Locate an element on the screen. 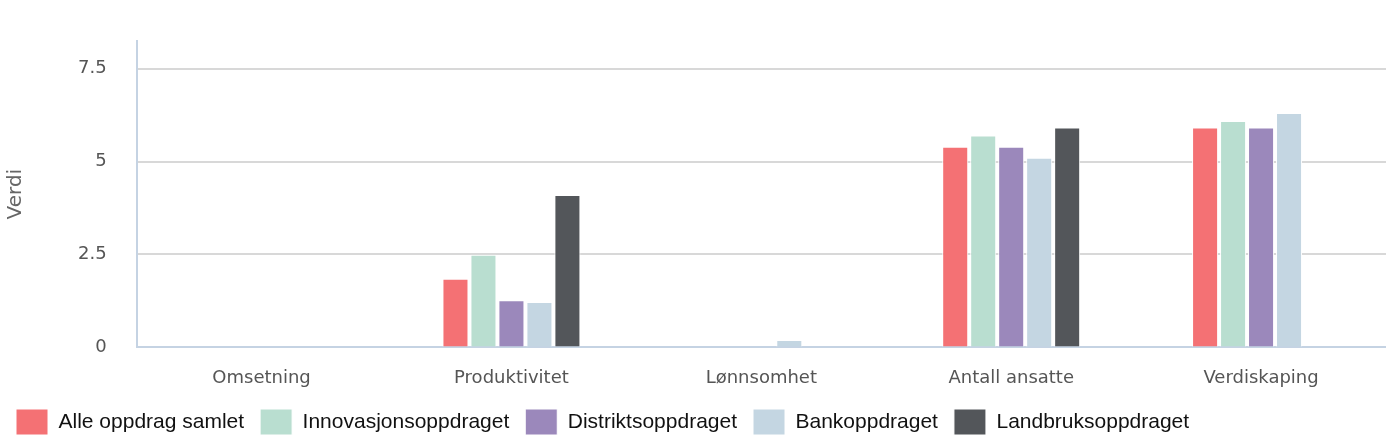 The height and width of the screenshot is (447, 1386). y-tick-label: 7.5 is located at coordinates (92, 67).